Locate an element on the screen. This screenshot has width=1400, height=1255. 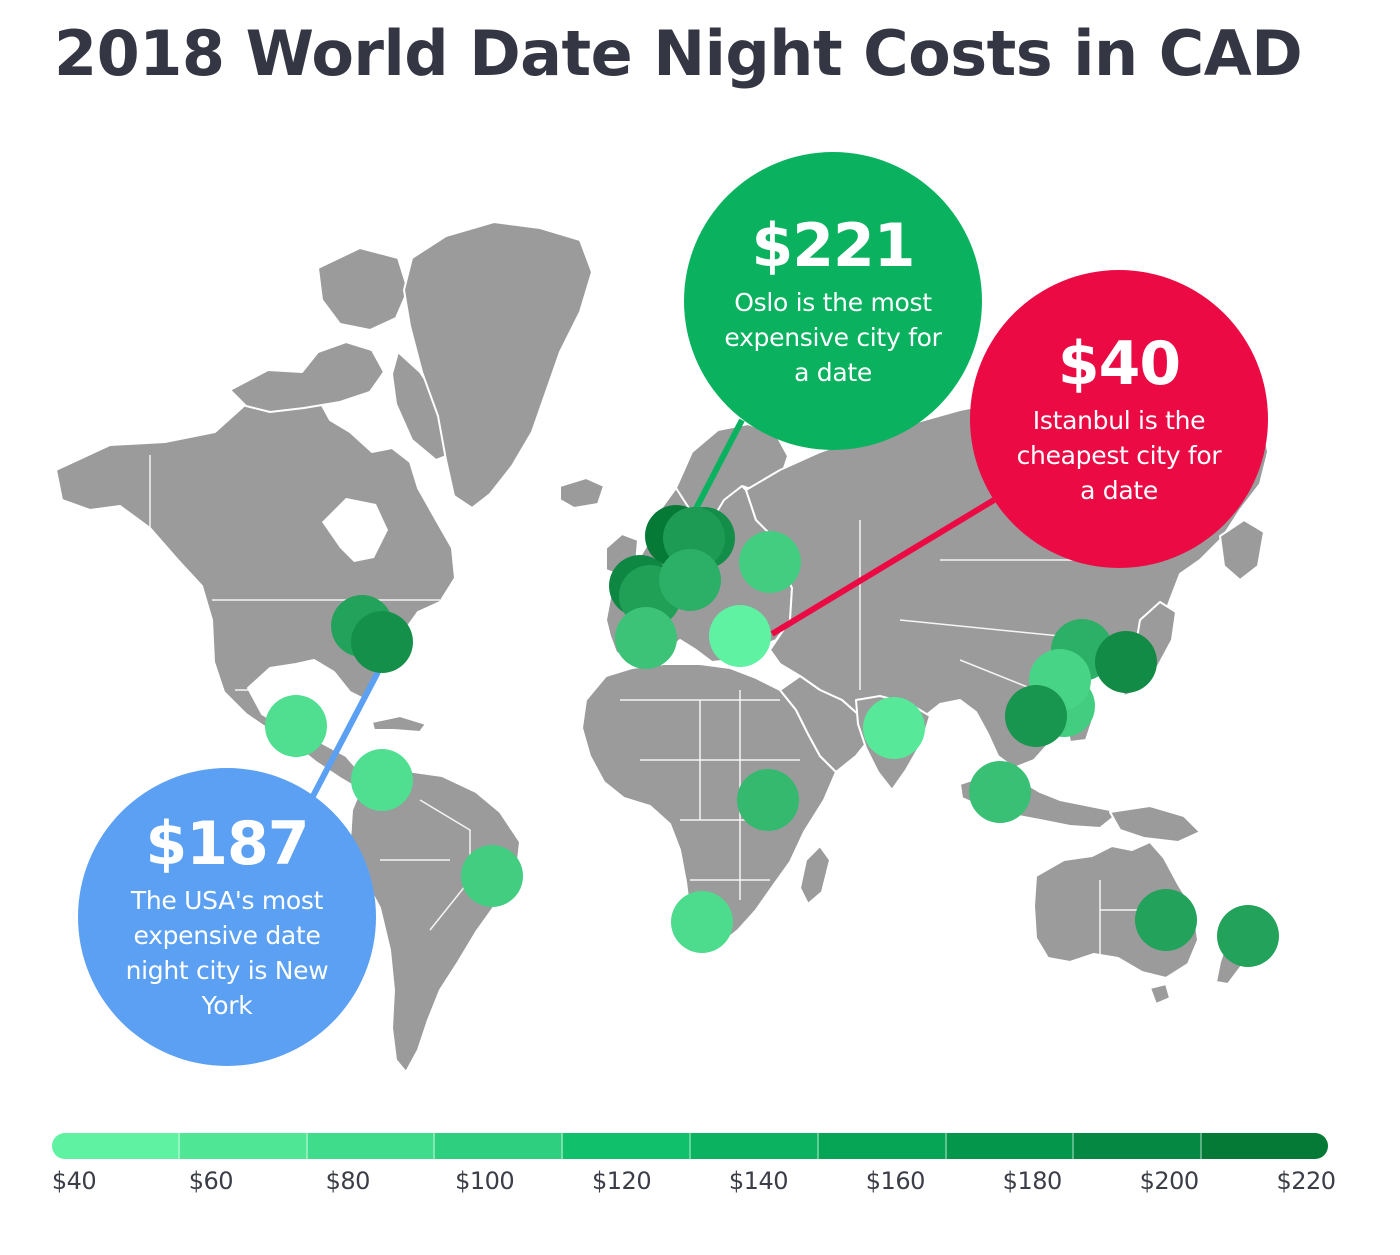
city-marker-moscow is located at coordinates (770, 562).